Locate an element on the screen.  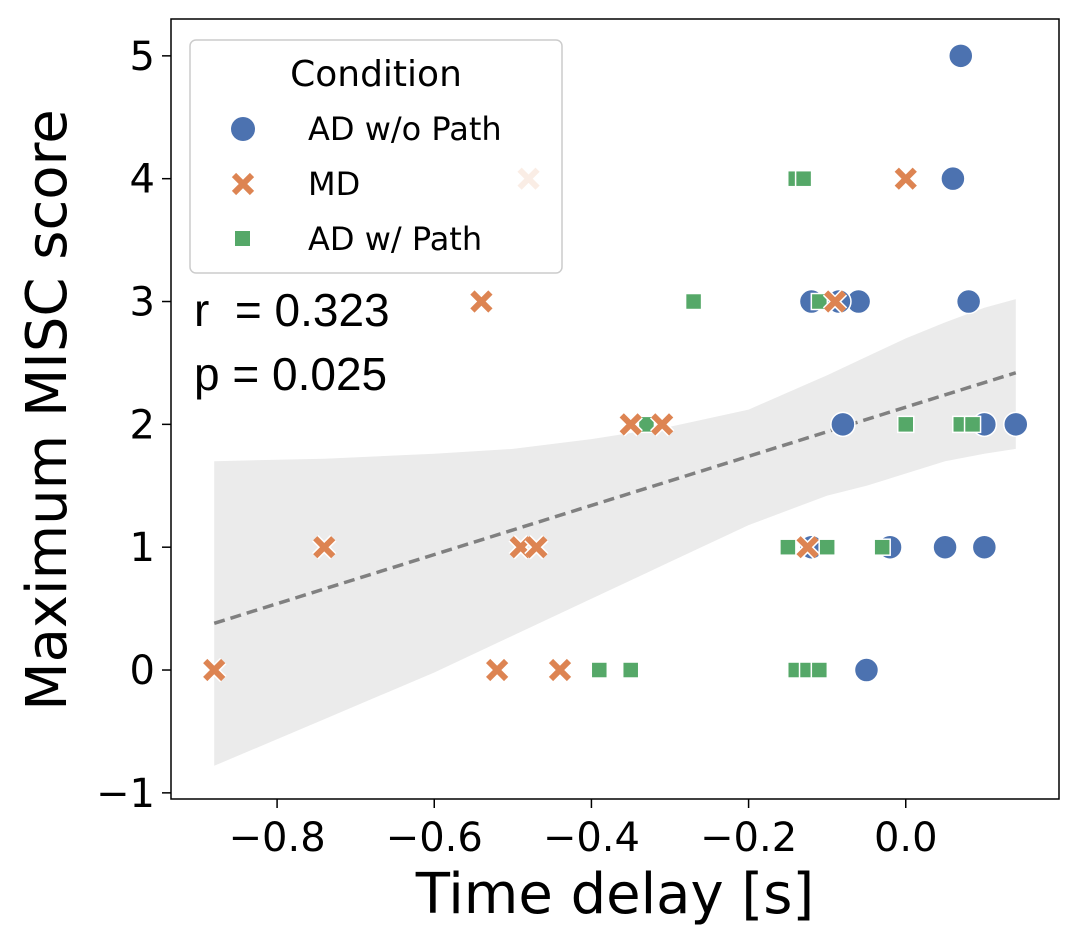
y-axis-ticks: −1 0 1 2 3 4 5 is located at coordinates (133, 425).